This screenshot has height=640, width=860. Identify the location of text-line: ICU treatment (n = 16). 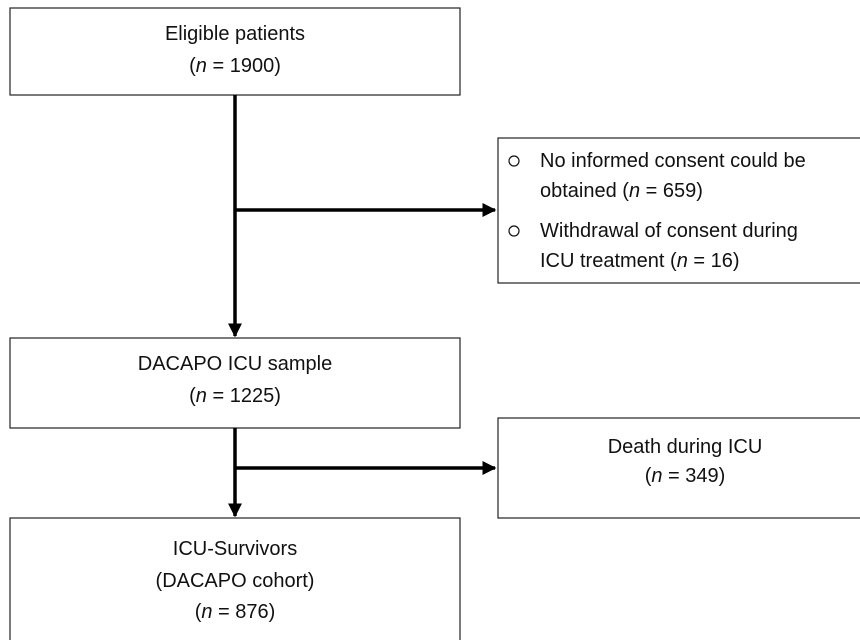
(640, 261).